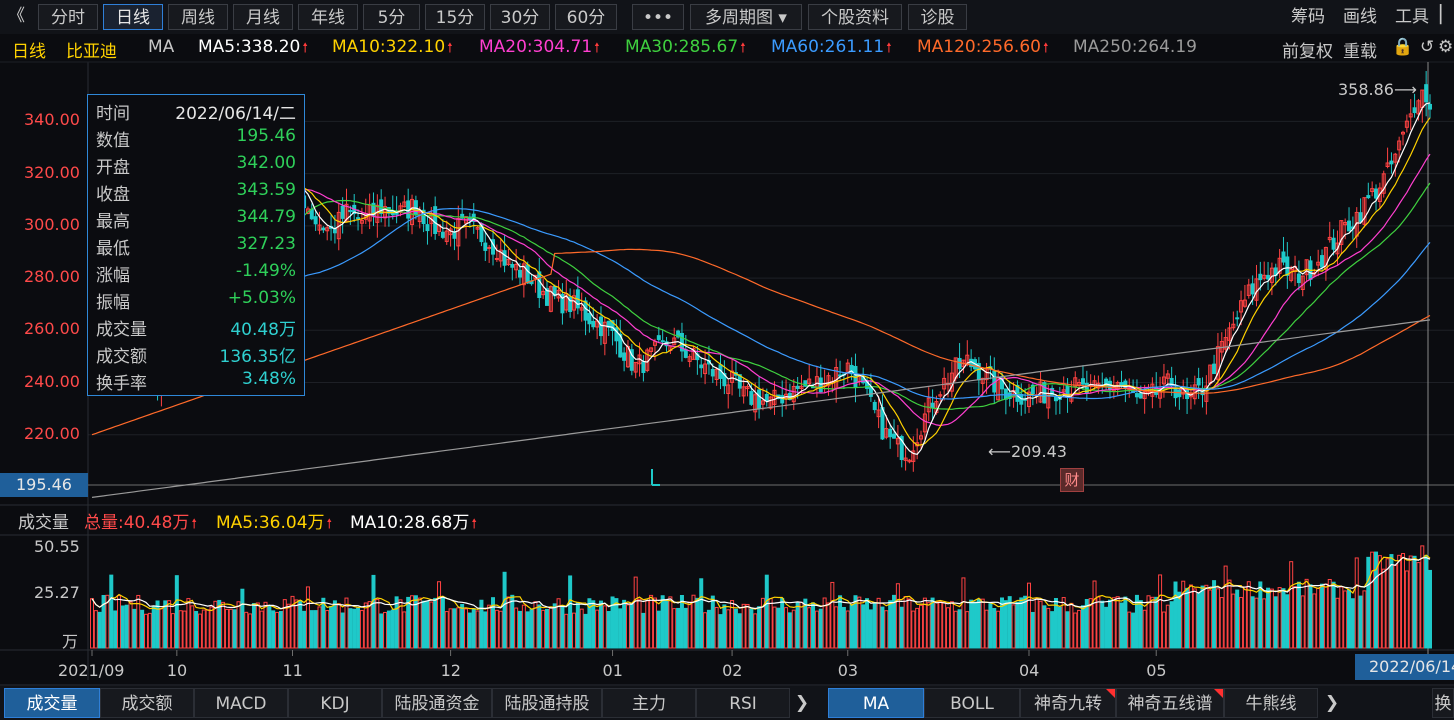 The image size is (1454, 720). What do you see at coordinates (1072, 480) in the screenshot?
I see `financial-report-badge: 财` at bounding box center [1072, 480].